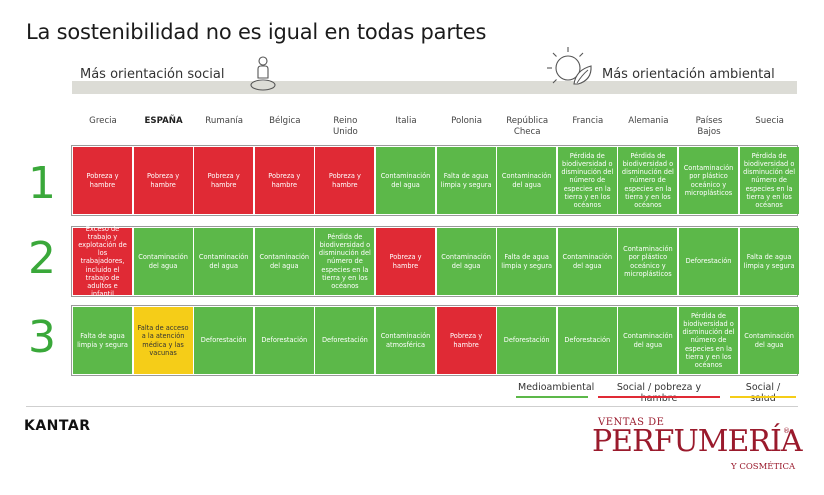  Describe the element at coordinates (263, 73) in the screenshot. I see `person-pin-icon` at that location.